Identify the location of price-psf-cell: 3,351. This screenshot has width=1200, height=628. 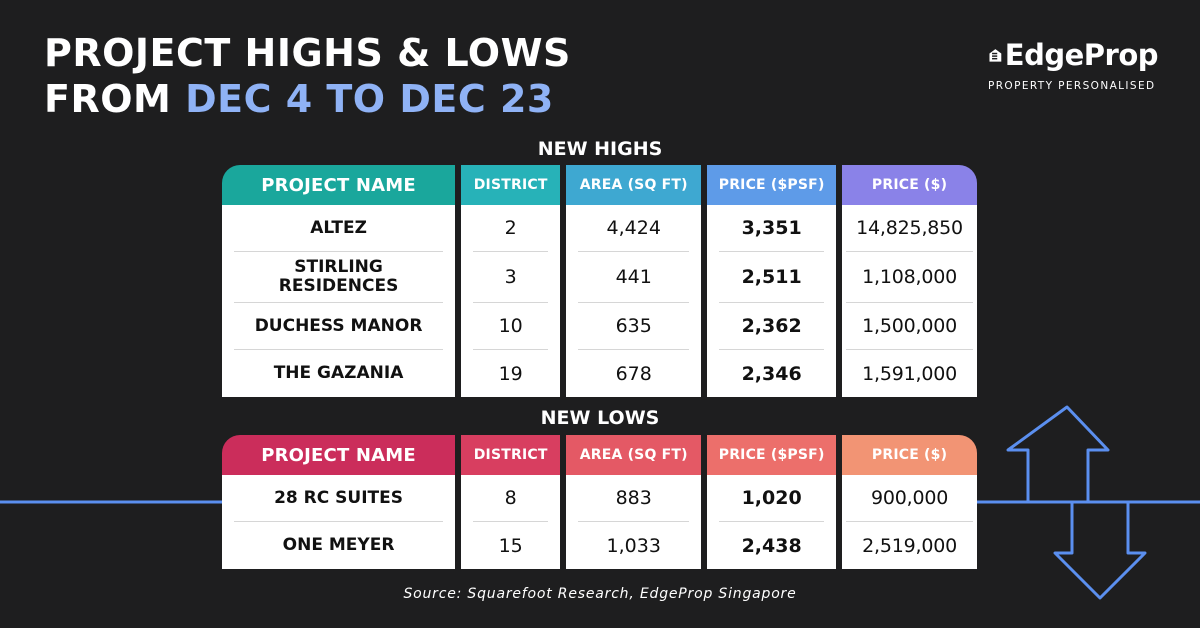
(772, 228).